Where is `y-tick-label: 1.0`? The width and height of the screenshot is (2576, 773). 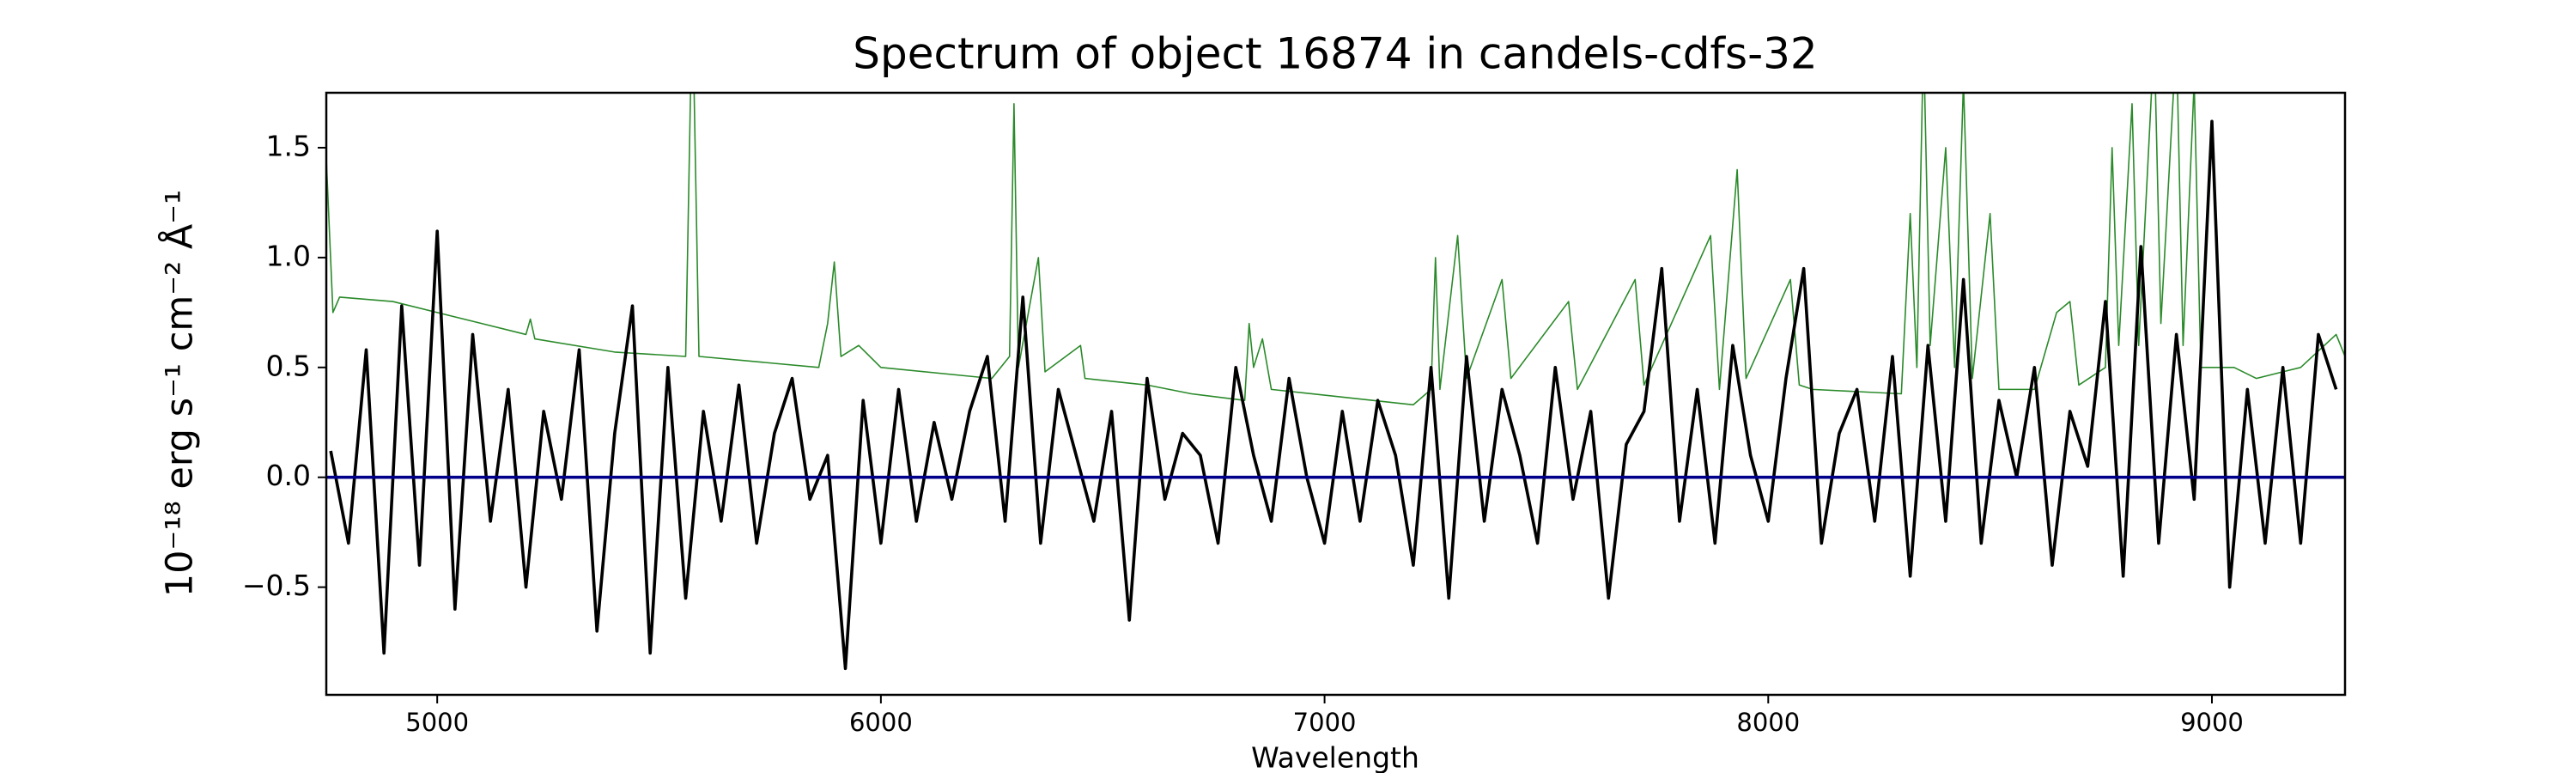 y-tick-label: 1.0 is located at coordinates (289, 255).